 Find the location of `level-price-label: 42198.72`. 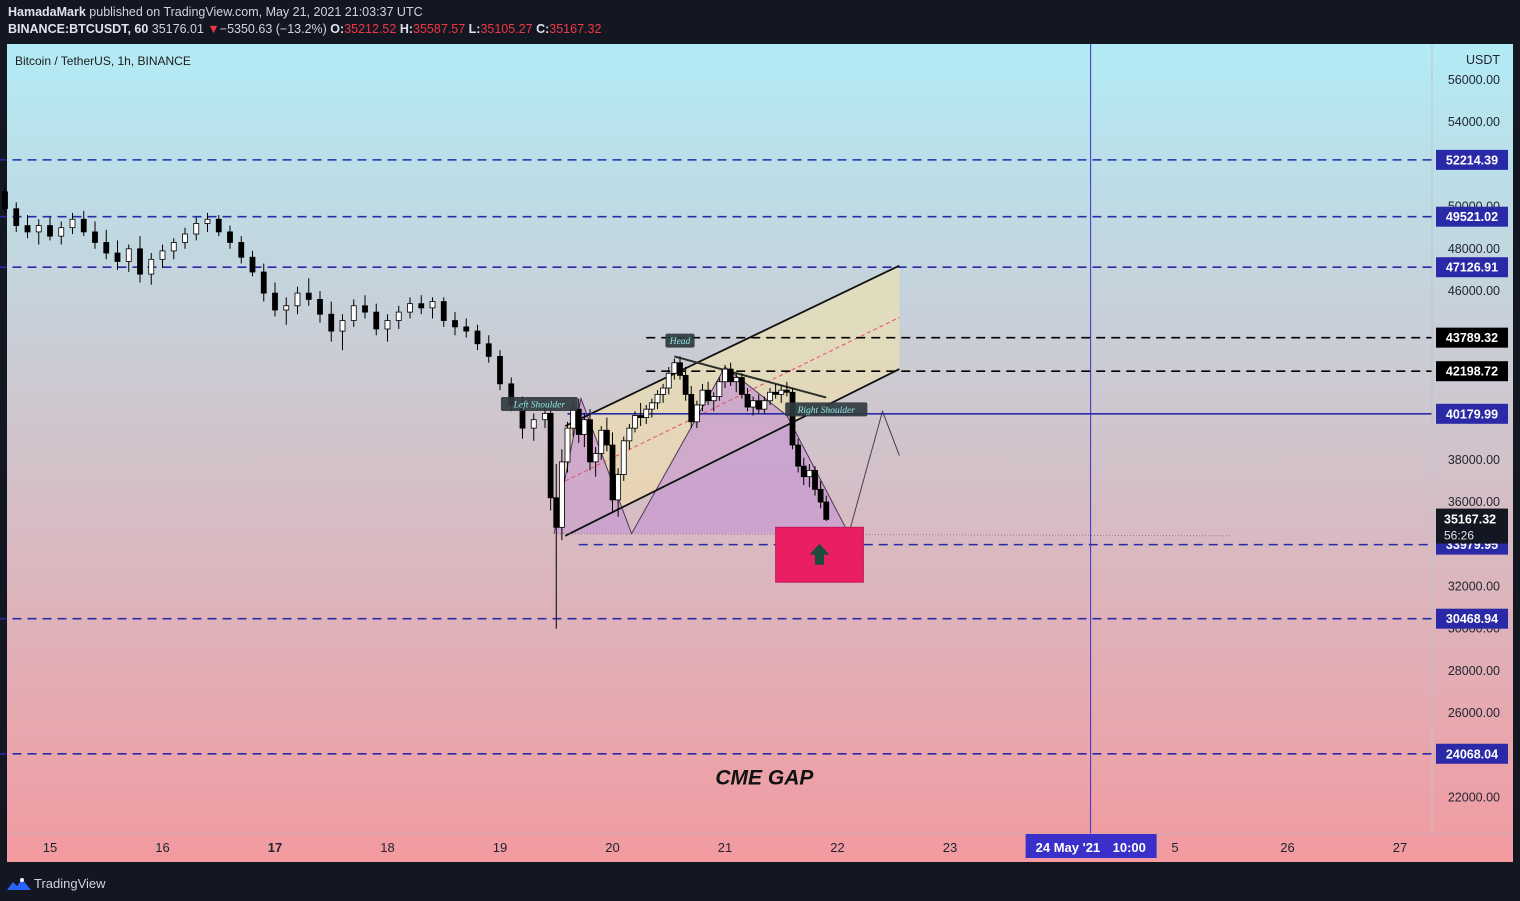

level-price-label: 42198.72 is located at coordinates (1472, 372).